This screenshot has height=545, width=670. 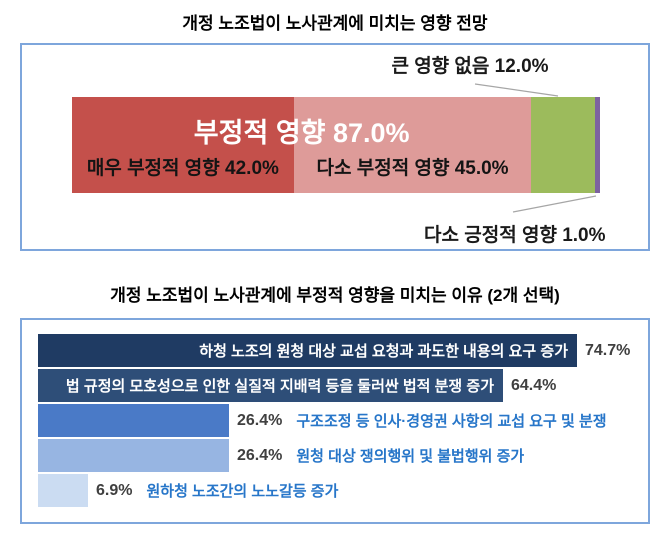 I want to click on bar-label-inside: 법 규정의 모호성으로 인한 실질적 지배력 등을 둘러싼 법적 분쟁 증가, so click(x=279, y=386).